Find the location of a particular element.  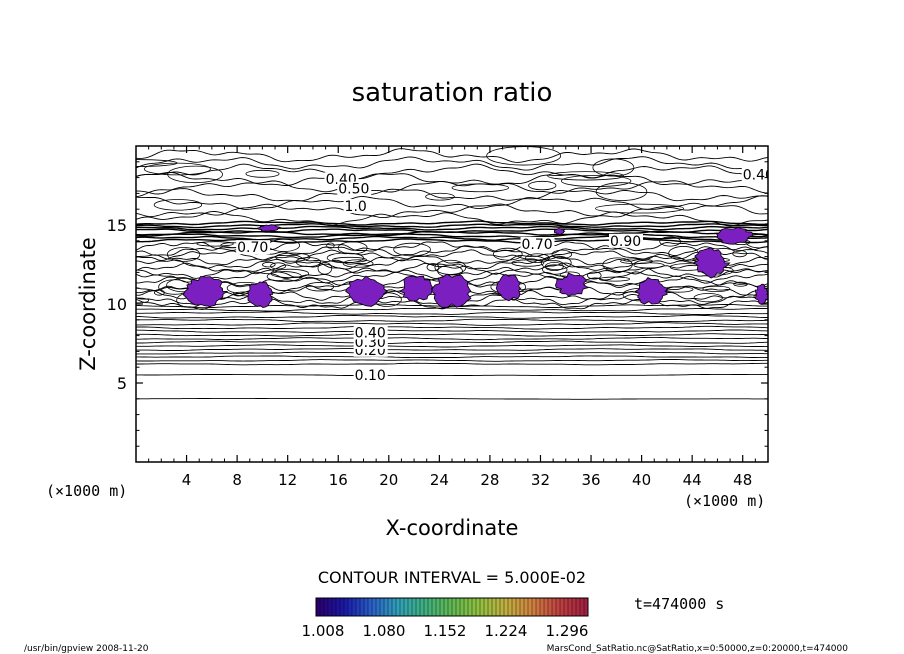

x-tick-label: 16 is located at coordinates (338, 480).